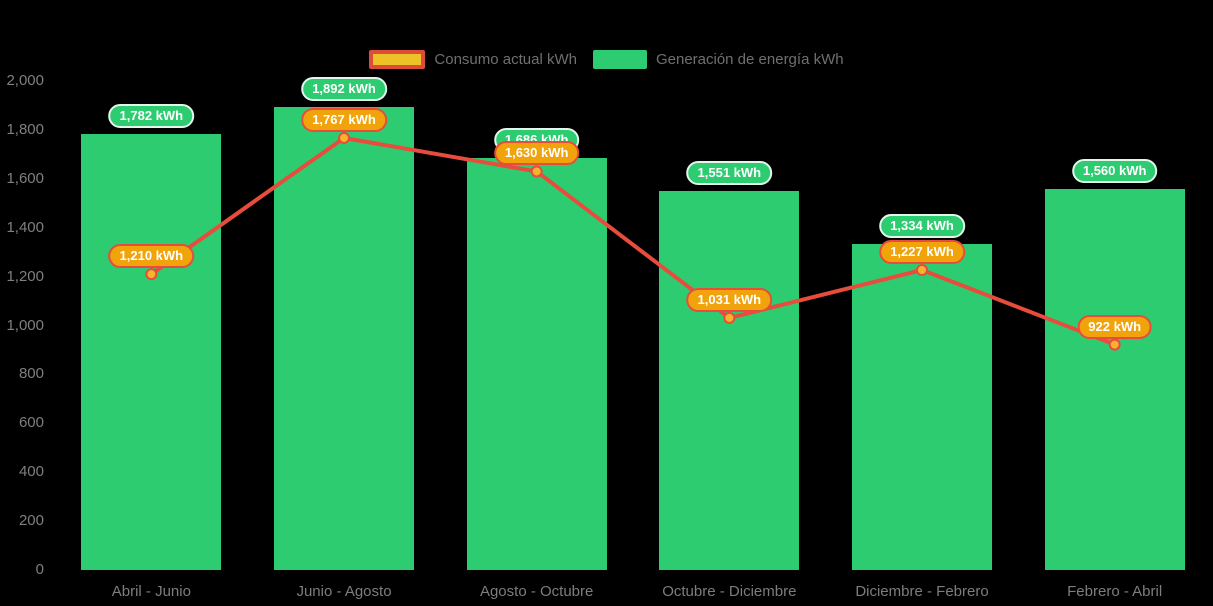 The height and width of the screenshot is (606, 1213). Describe the element at coordinates (25, 178) in the screenshot. I see `y-axis-tick-label: 1,600` at that location.